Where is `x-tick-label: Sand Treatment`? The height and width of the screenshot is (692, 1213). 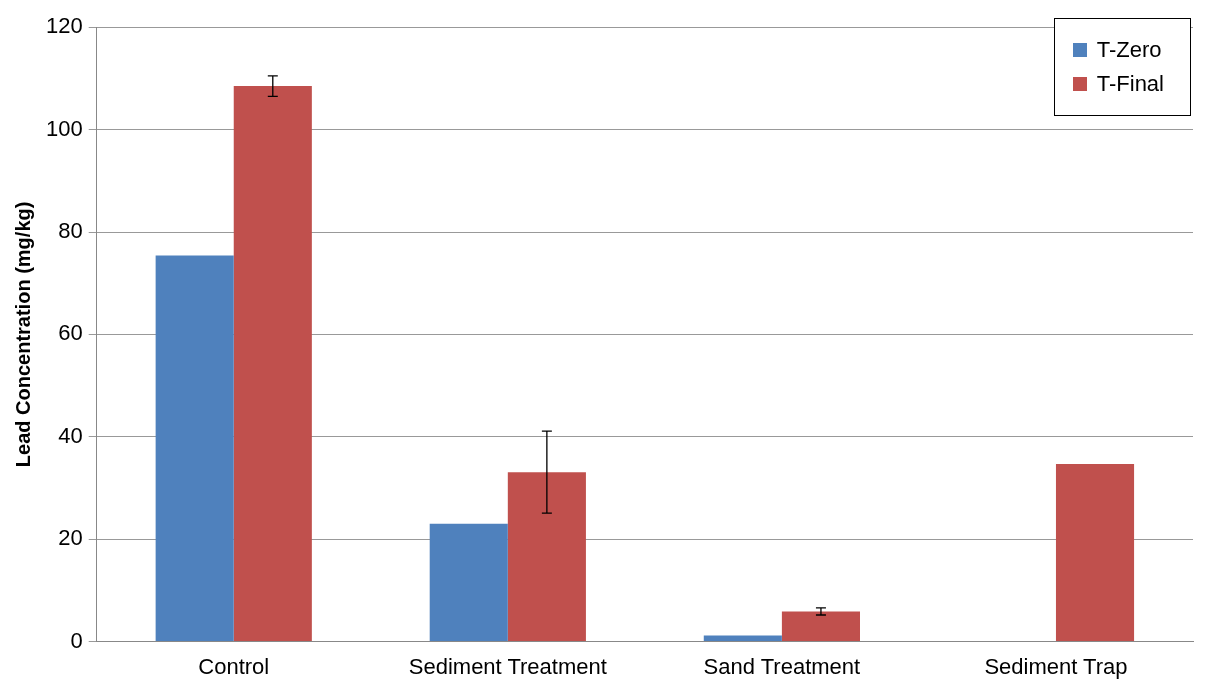
x-tick-label: Sand Treatment is located at coordinates (782, 666).